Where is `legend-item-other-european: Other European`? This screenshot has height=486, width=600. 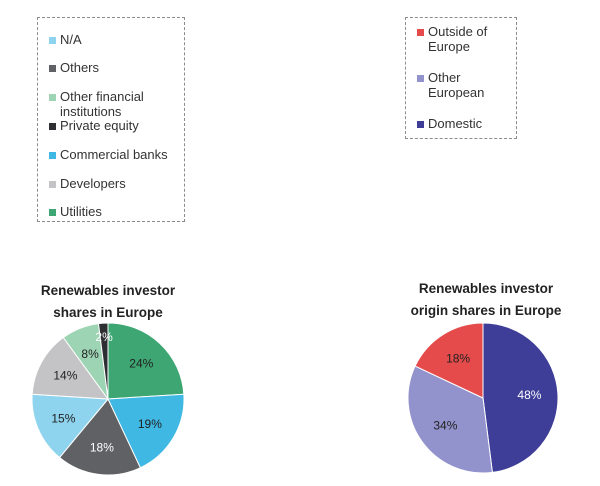 legend-item-other-european: Other European is located at coordinates (465, 85).